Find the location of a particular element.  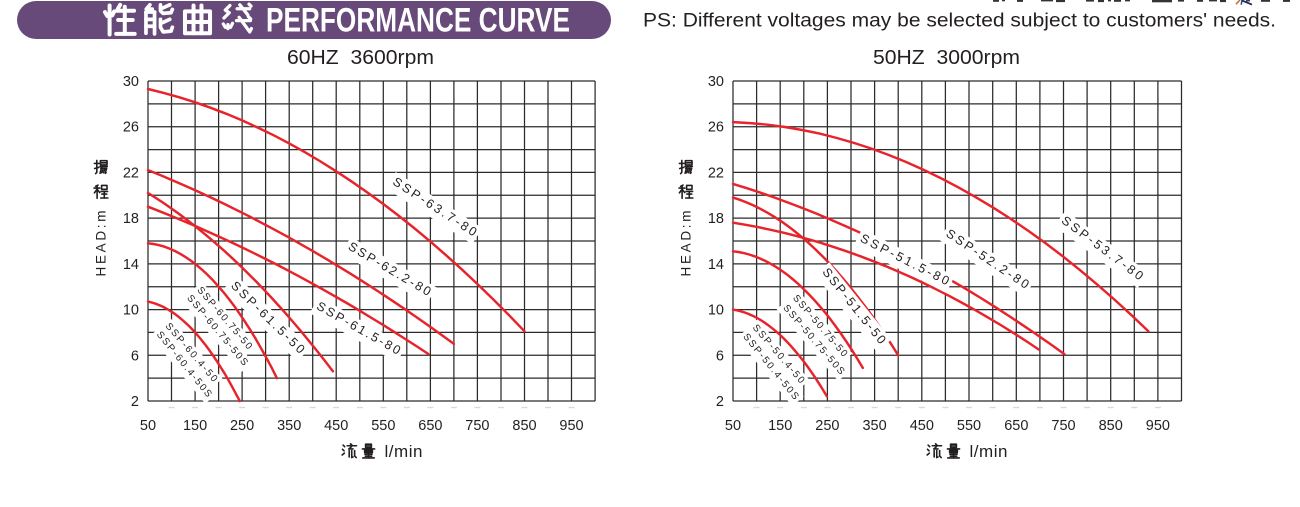

svg-text: 50HZ 3000rpm is located at coordinates (946, 58).